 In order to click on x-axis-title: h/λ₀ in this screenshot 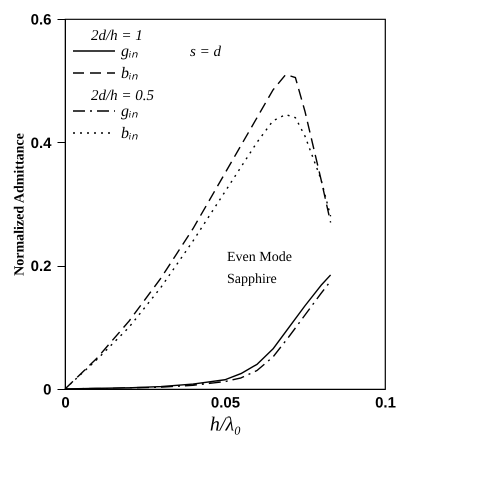, I will do `click(226, 425)`.